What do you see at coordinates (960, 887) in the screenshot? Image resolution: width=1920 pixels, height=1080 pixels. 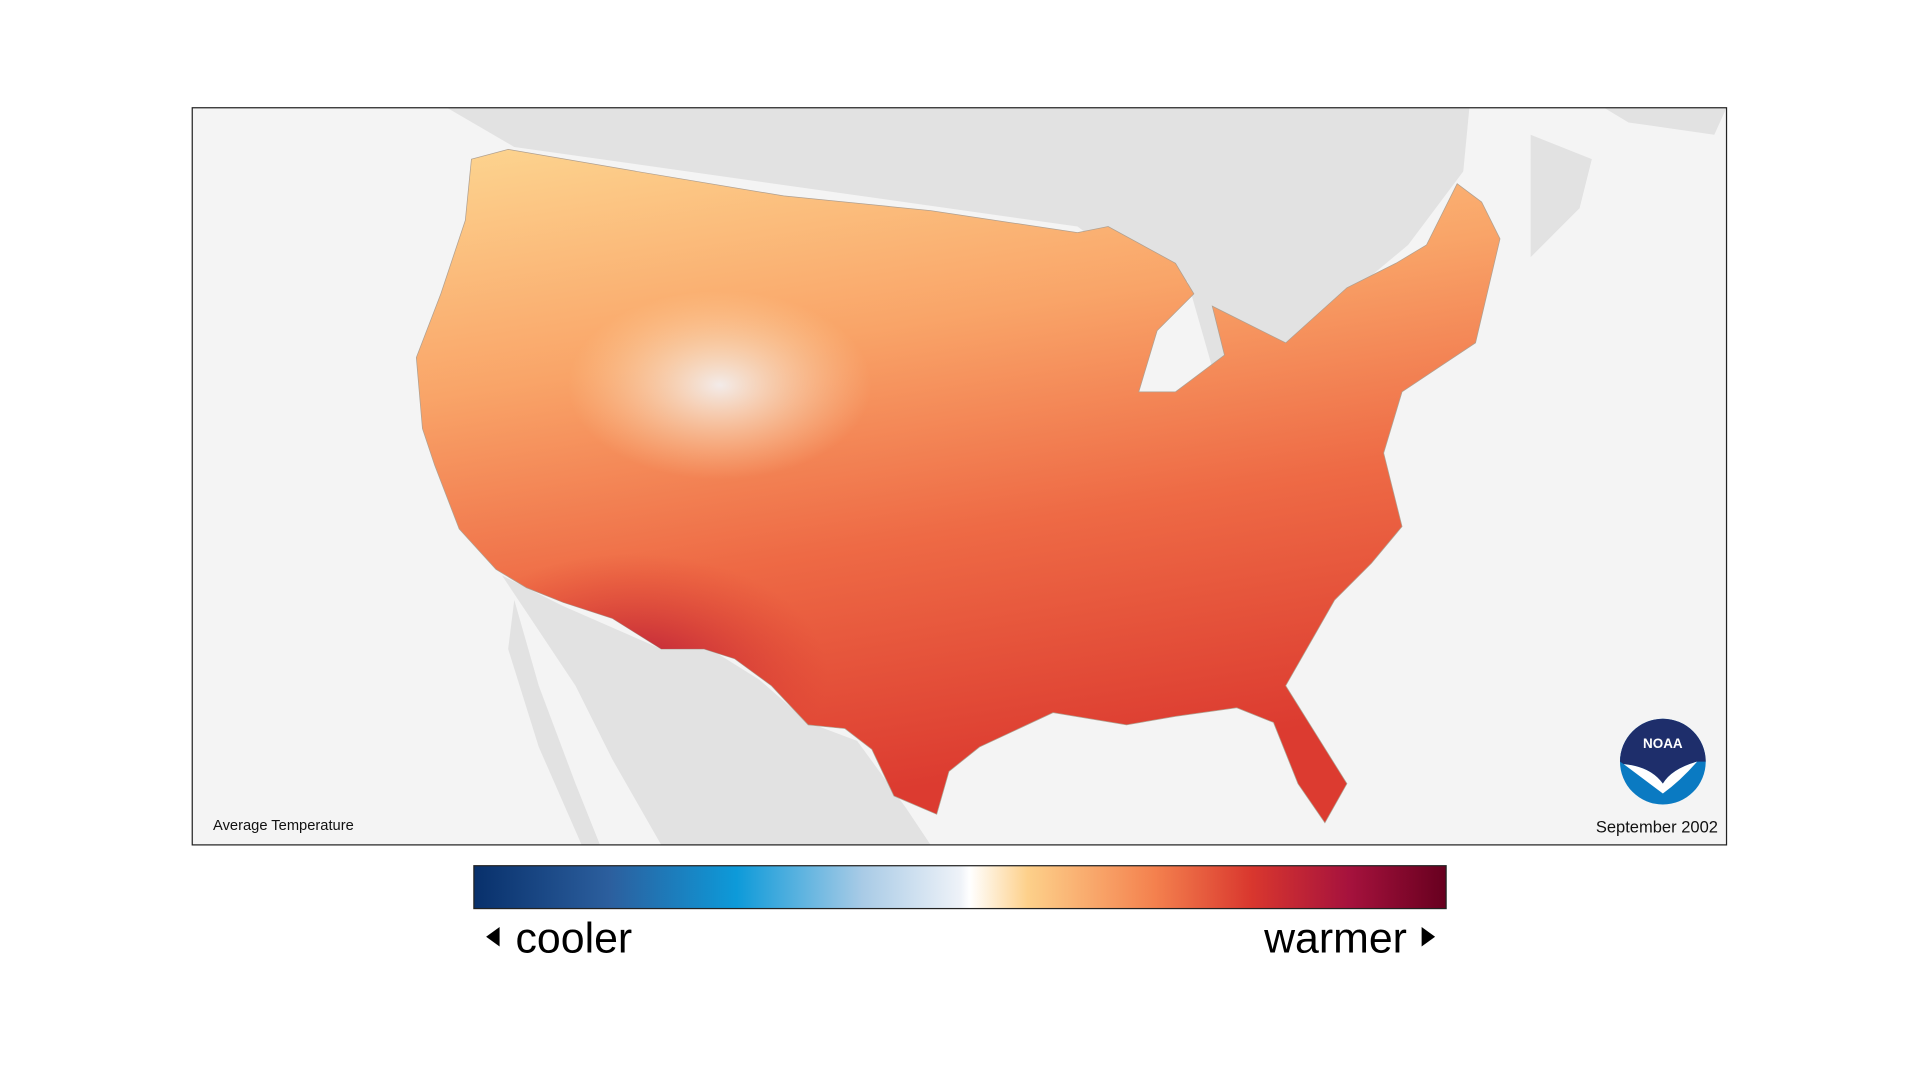 I see `color-scale` at bounding box center [960, 887].